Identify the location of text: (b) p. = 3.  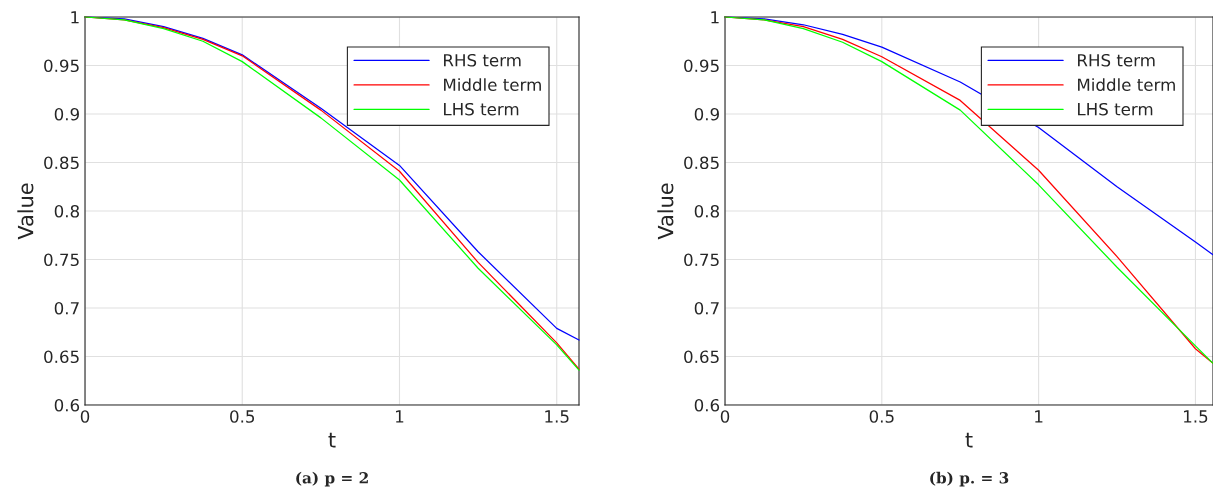
(969, 479).